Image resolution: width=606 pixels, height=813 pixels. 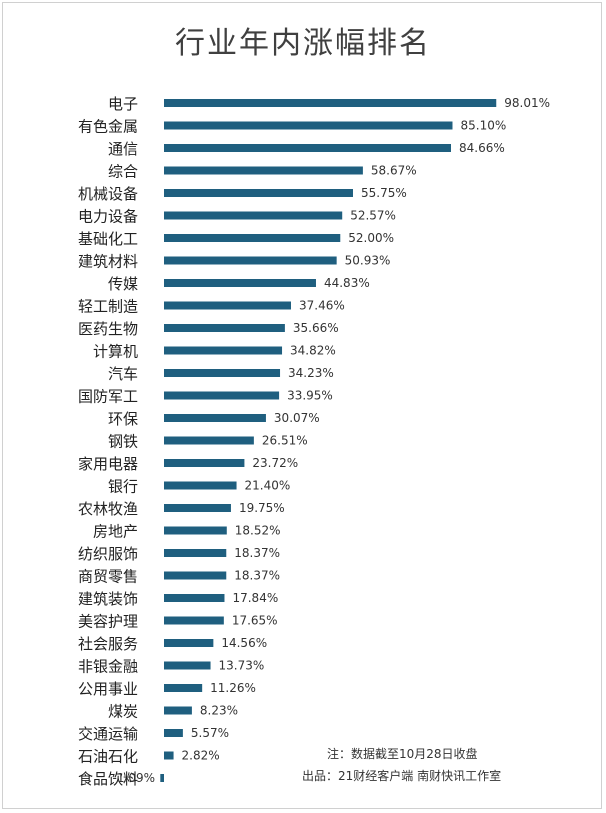 What do you see at coordinates (258, 193) in the screenshot?
I see `bar-机械设备` at bounding box center [258, 193].